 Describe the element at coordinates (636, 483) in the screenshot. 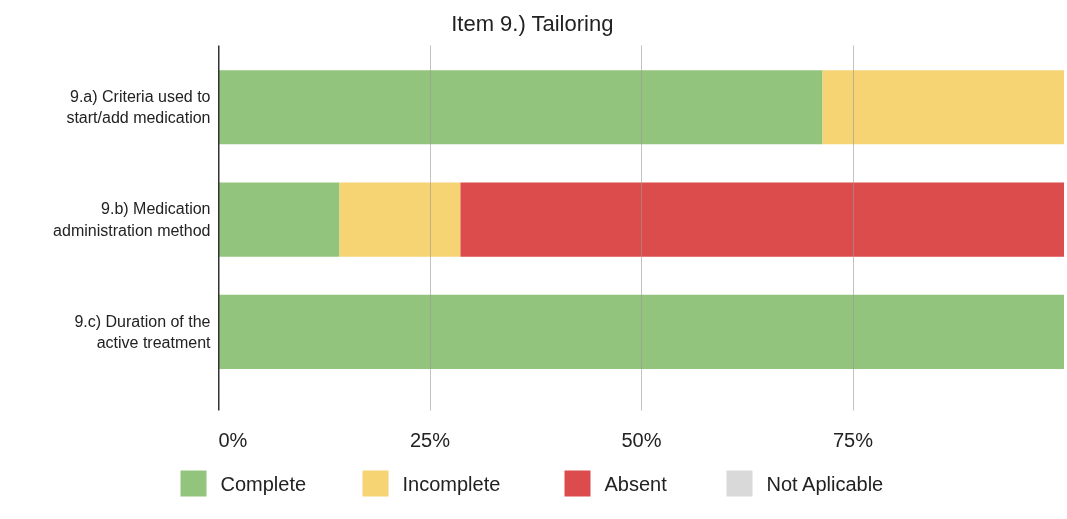

I see `legend-label: Absent` at that location.